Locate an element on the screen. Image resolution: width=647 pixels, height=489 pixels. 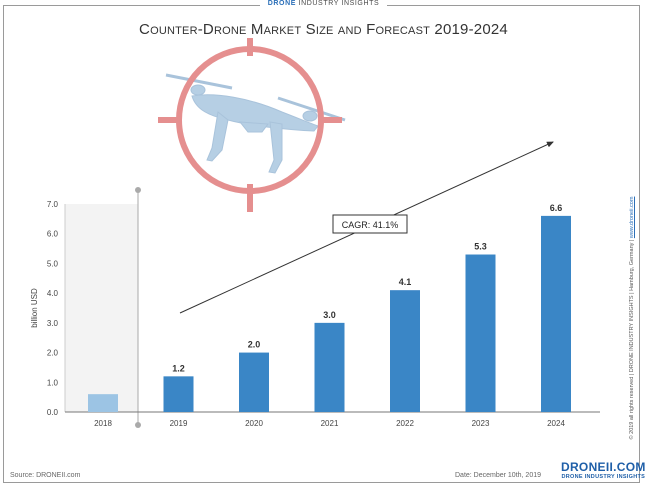
x-tick-label: 2019 is located at coordinates (179, 423).